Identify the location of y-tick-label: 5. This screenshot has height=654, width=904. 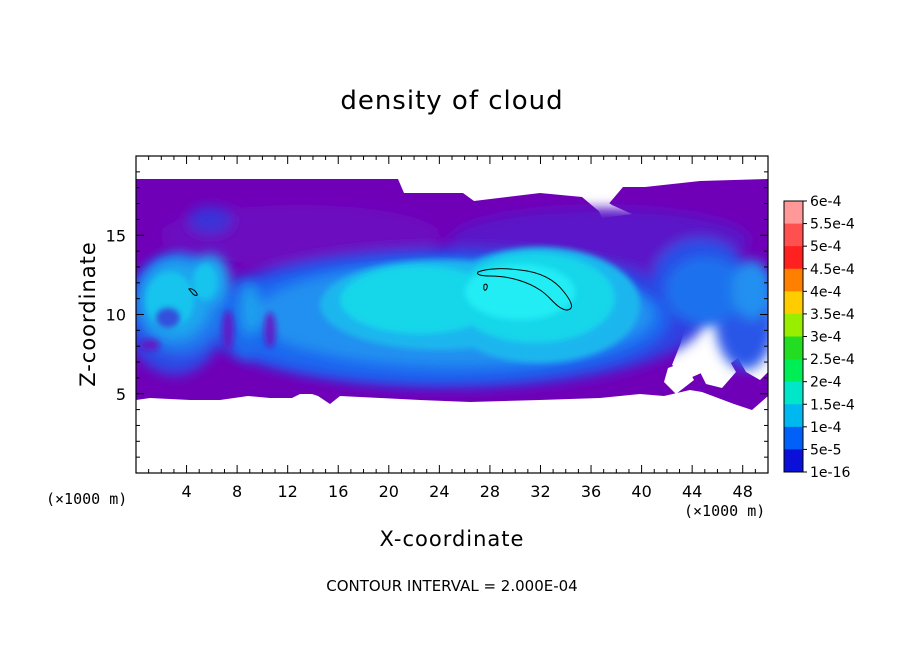
(121, 394).